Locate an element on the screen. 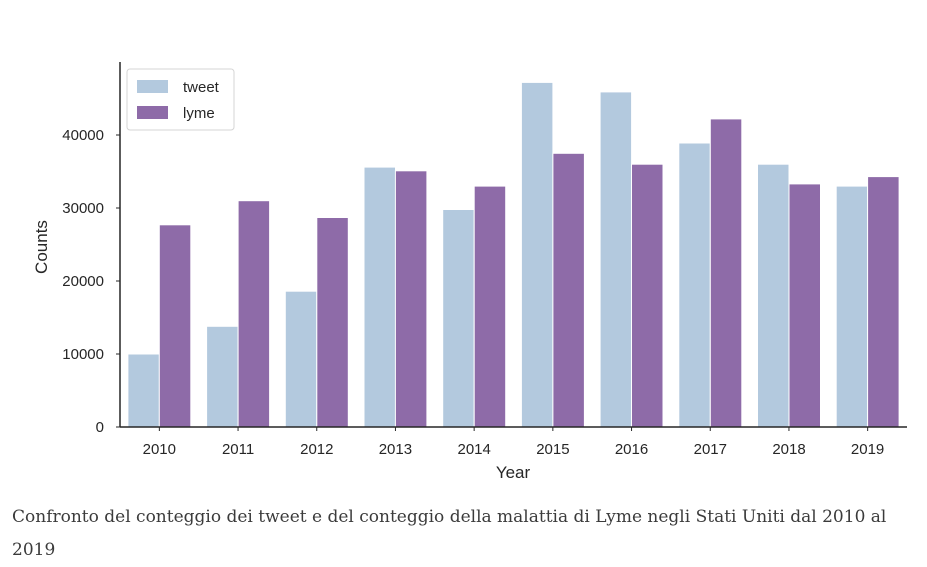 This screenshot has width=927, height=567. x-tick-label-2015: 2015 is located at coordinates (552, 449).